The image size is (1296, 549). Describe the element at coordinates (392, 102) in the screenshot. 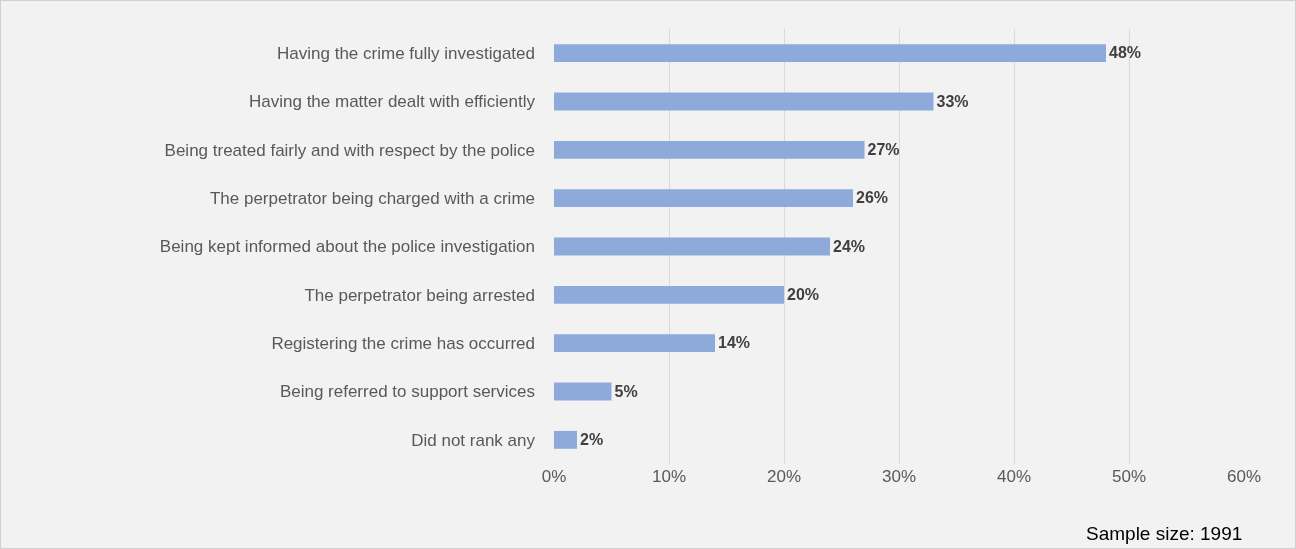

I see `y-tick-label: Having the matter dealt with efficiently` at that location.